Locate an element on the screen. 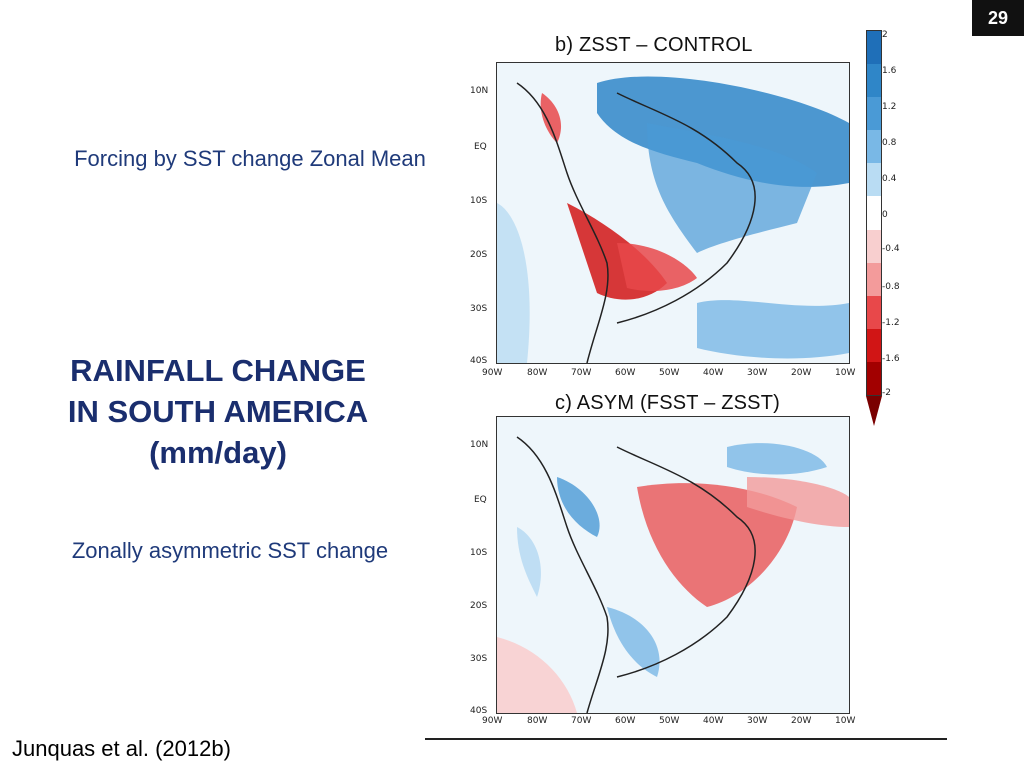 The image size is (1024, 768). map-c-lon-tick: 50W is located at coordinates (669, 721).